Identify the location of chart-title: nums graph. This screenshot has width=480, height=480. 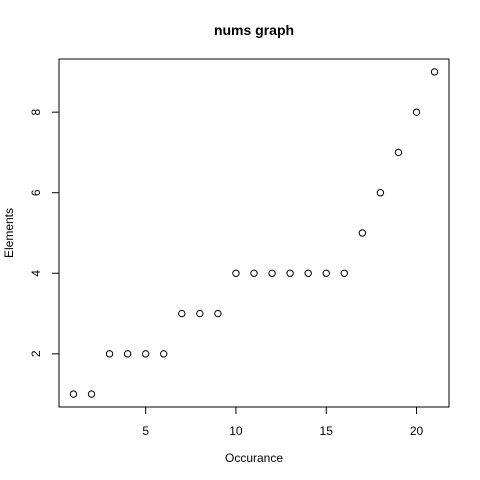
(254, 30).